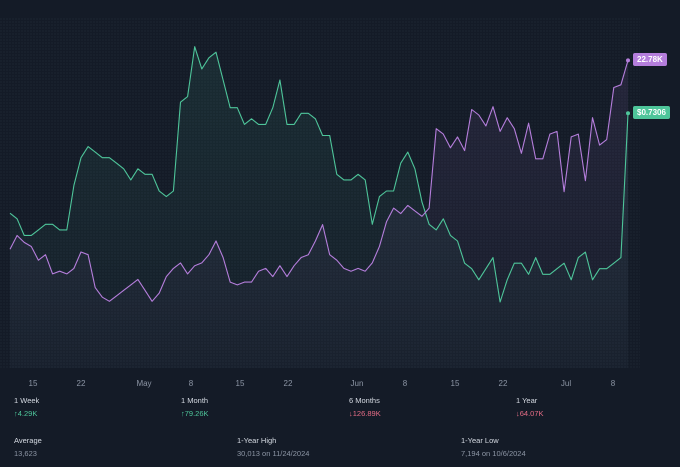 This screenshot has height=467, width=680. I want to click on stat-label: 1 Week, so click(27, 400).